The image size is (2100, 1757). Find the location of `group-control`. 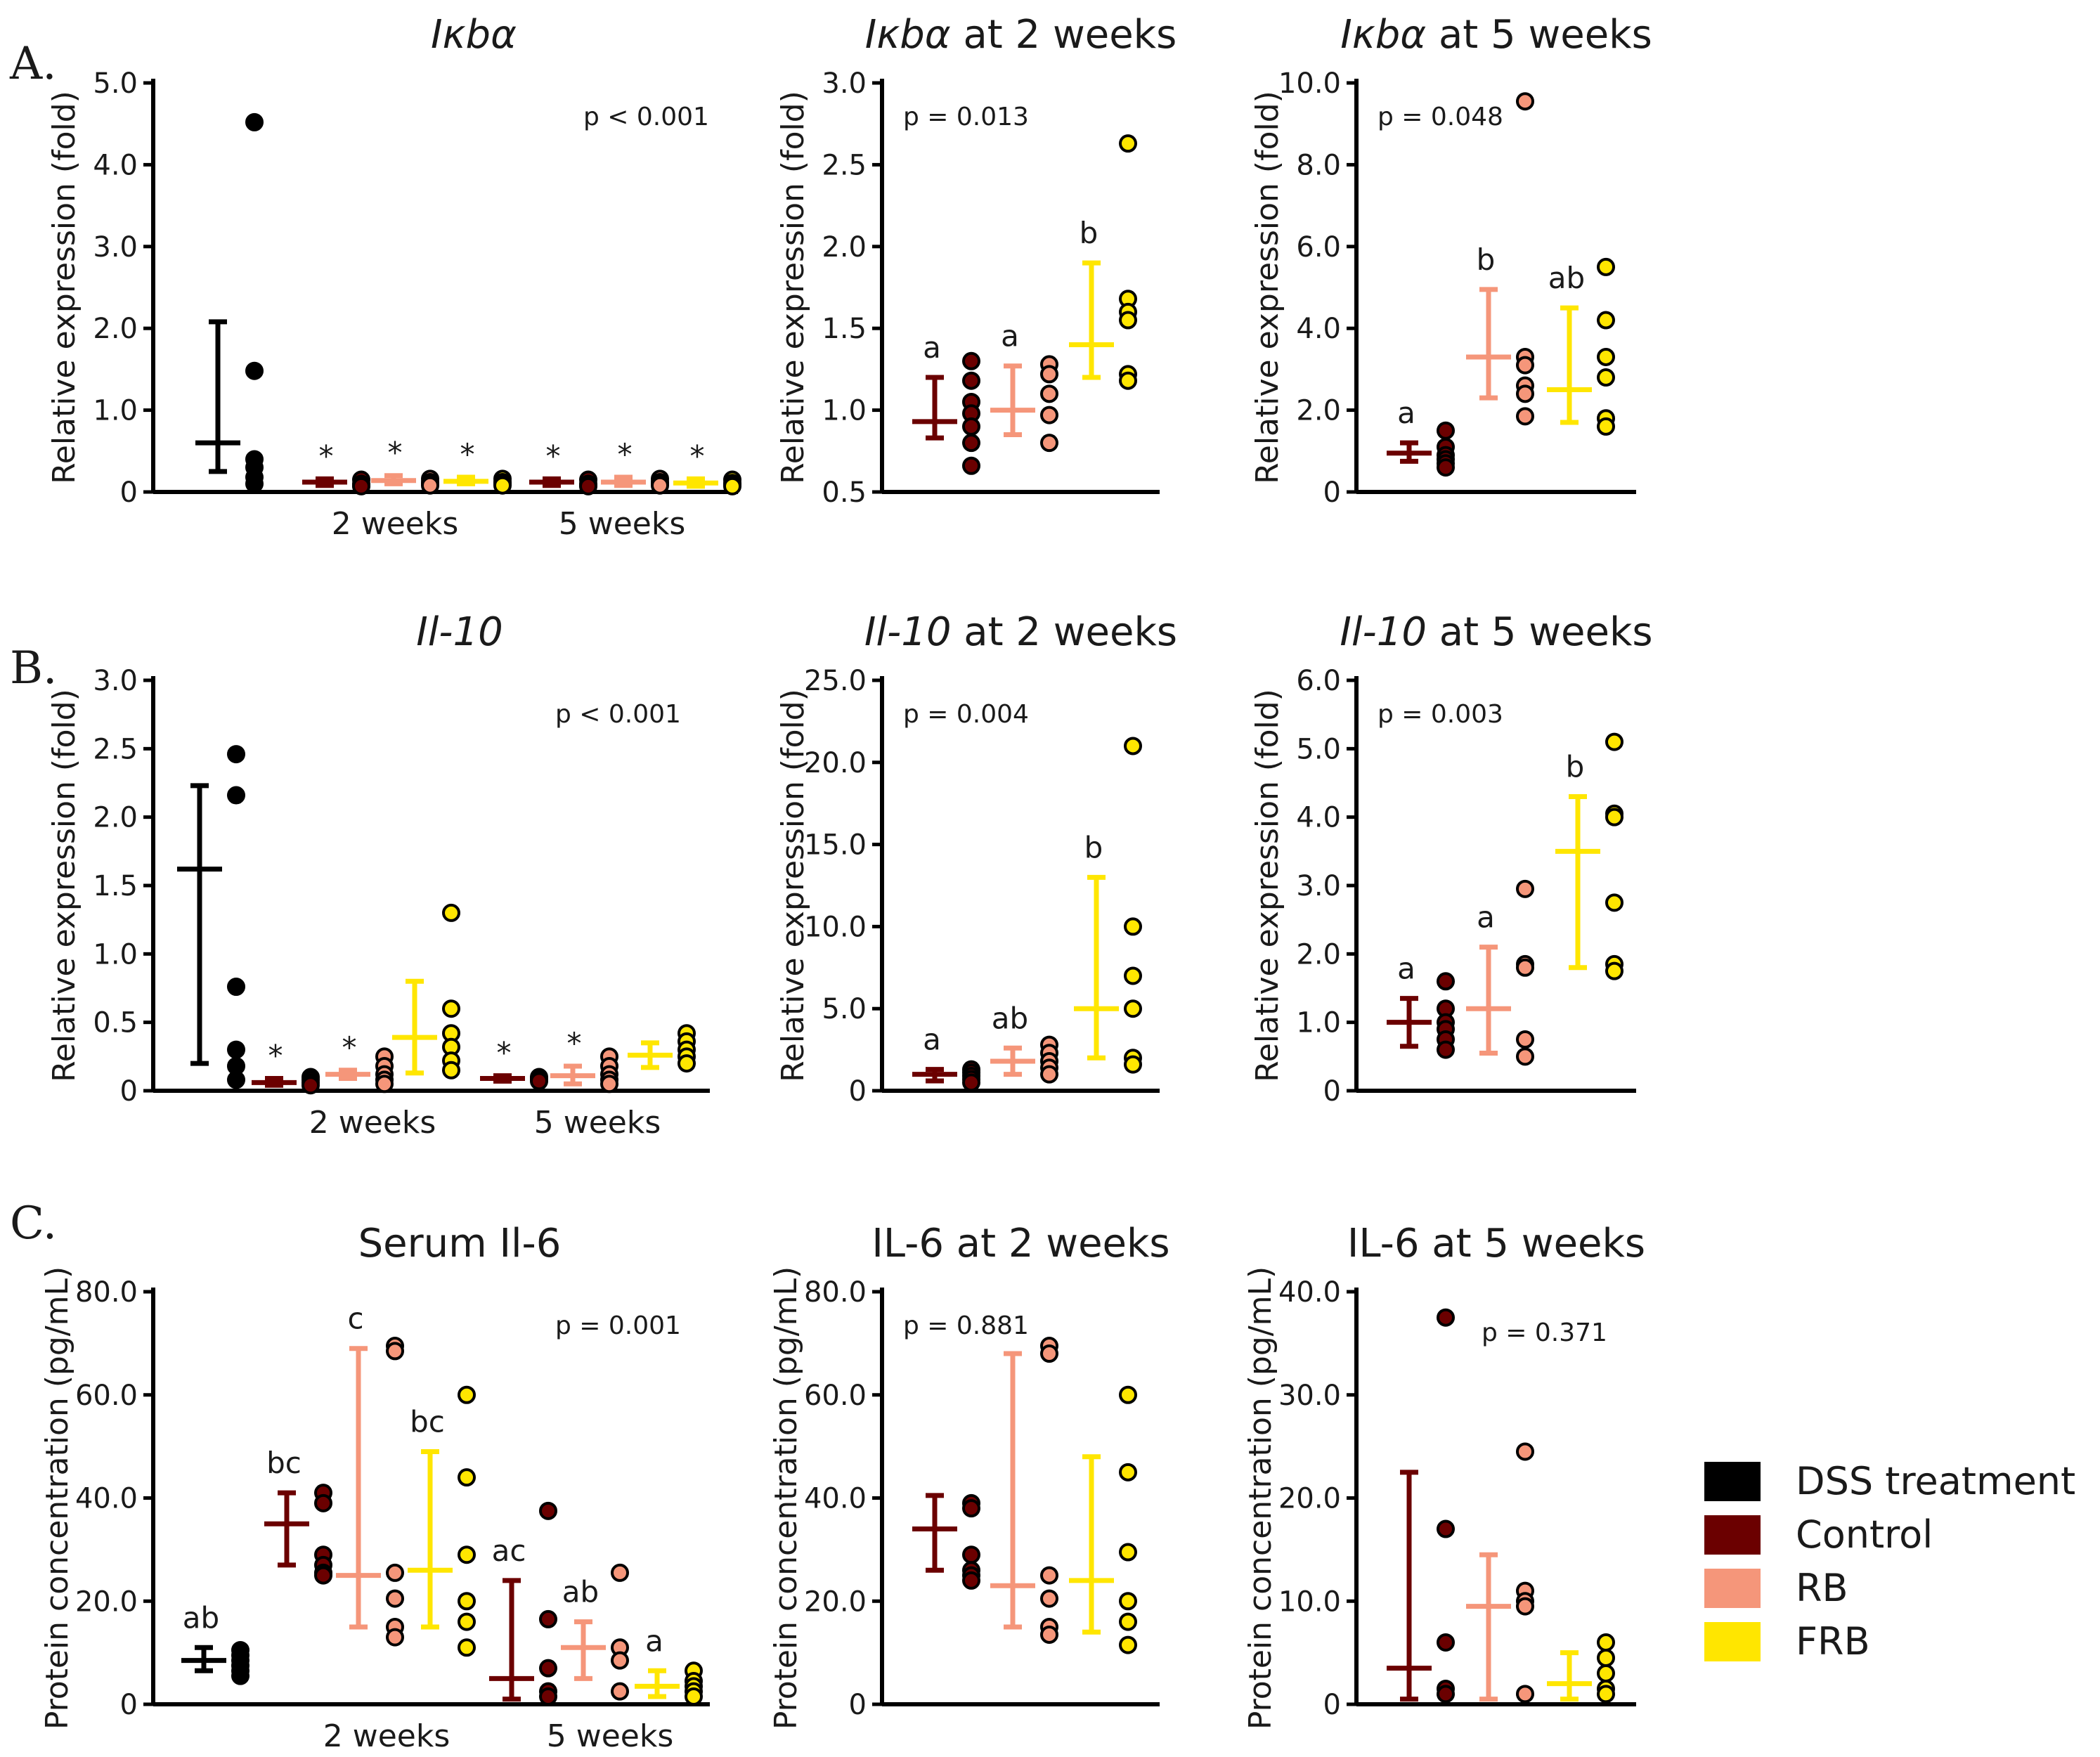

group-control is located at coordinates (1421, 1506).